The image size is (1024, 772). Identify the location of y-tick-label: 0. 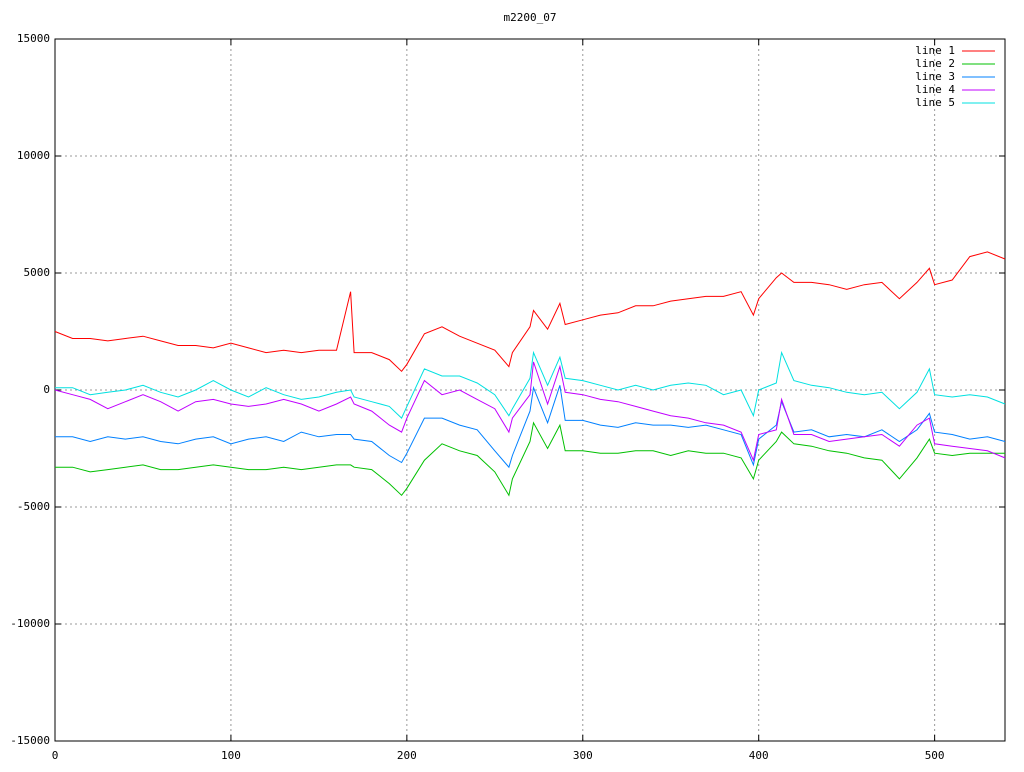
(46, 389).